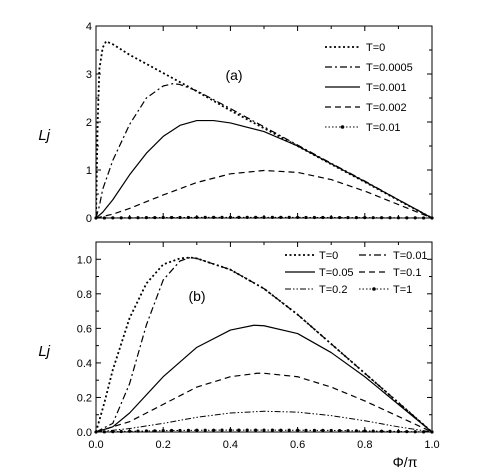 This screenshot has height=470, width=485. Describe the element at coordinates (89, 219) in the screenshot. I see `y-tick-label: 0` at that location.